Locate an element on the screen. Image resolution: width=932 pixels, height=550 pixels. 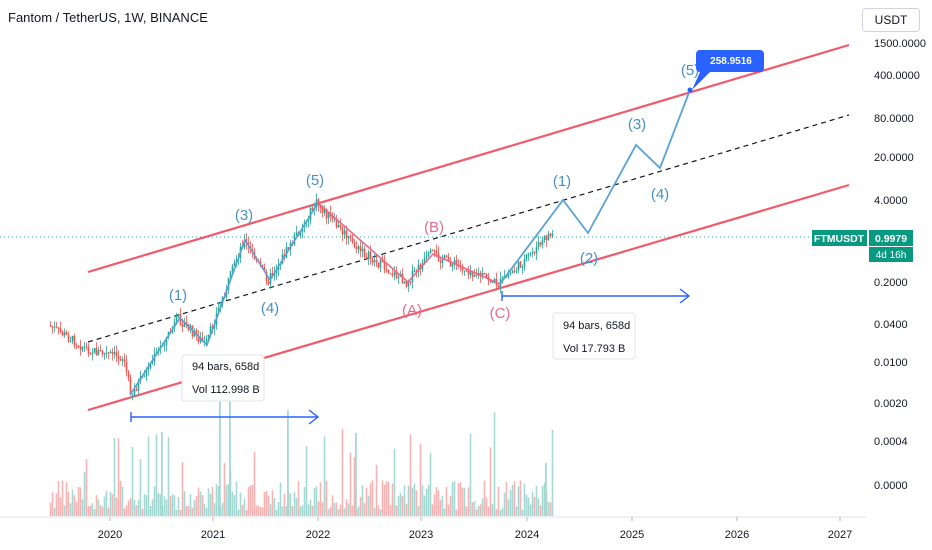
time-axis-label: 2021 is located at coordinates (213, 535).